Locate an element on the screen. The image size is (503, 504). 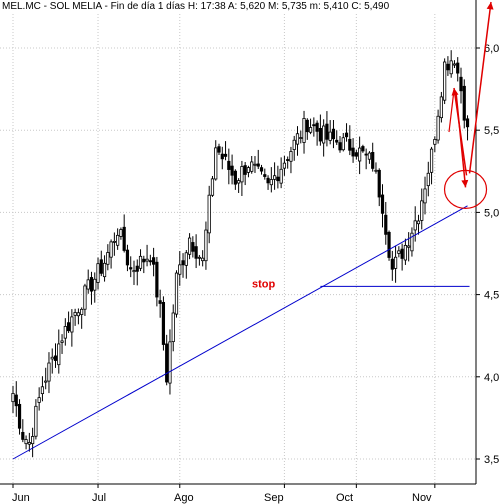
y-tick-label: 4,5 is located at coordinates (491, 296).